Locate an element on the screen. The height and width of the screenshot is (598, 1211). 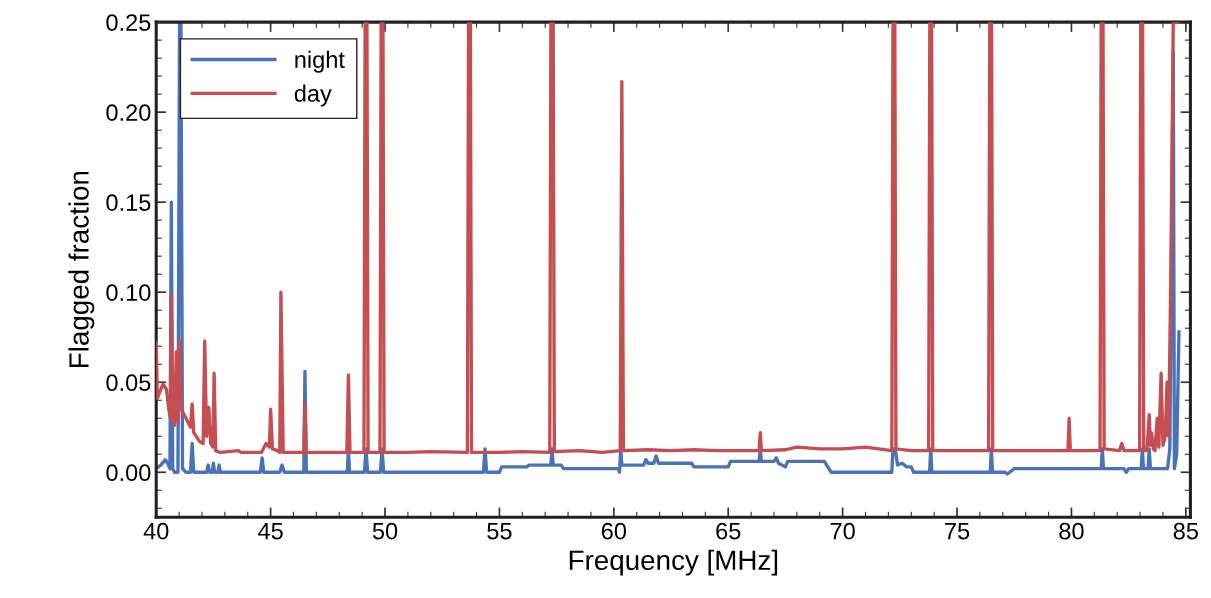
x-tick-label: 75 is located at coordinates (957, 531).